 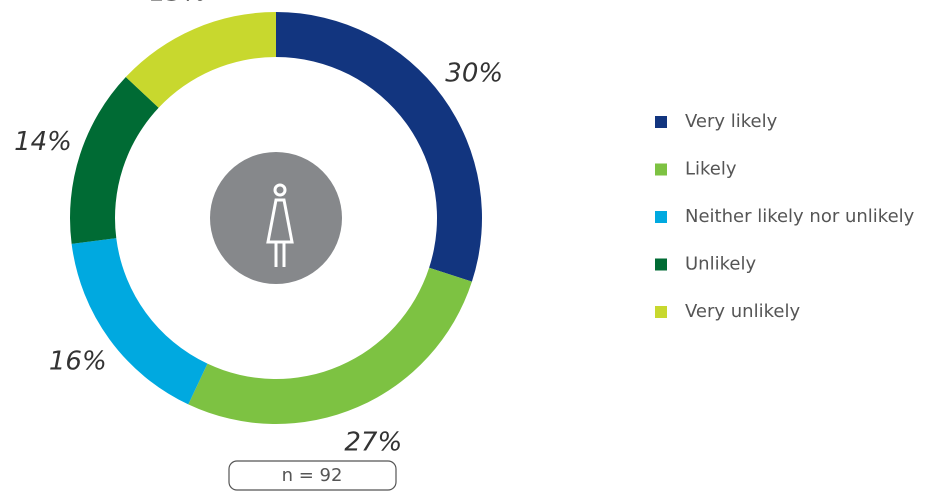 I want to click on value-label: 16%, so click(x=78, y=362).